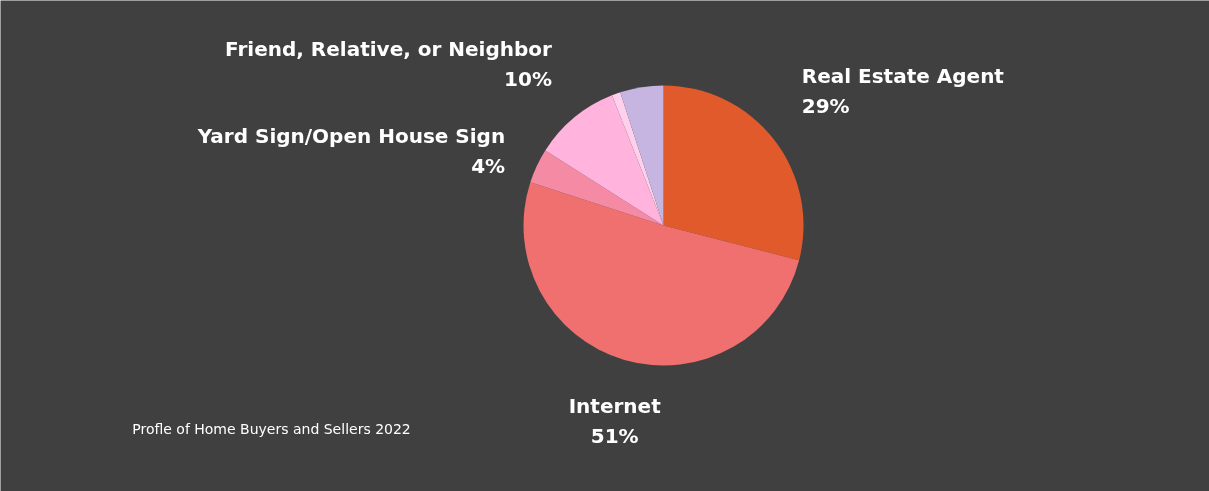  I want to click on slice-label: Internet, so click(615, 405).